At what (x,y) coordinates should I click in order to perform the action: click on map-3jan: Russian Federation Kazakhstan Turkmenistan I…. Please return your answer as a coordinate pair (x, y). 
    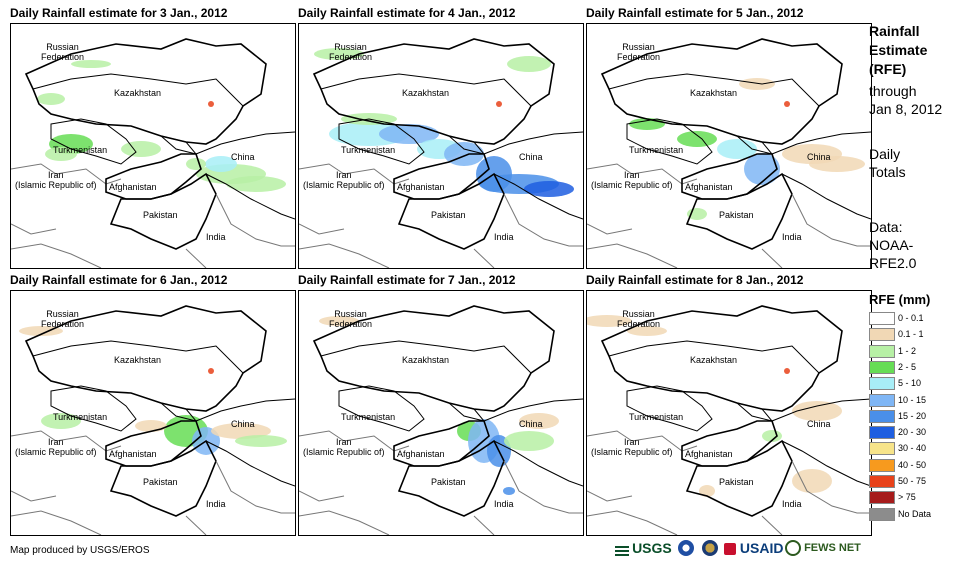
    Looking at the image, I should click on (153, 146).